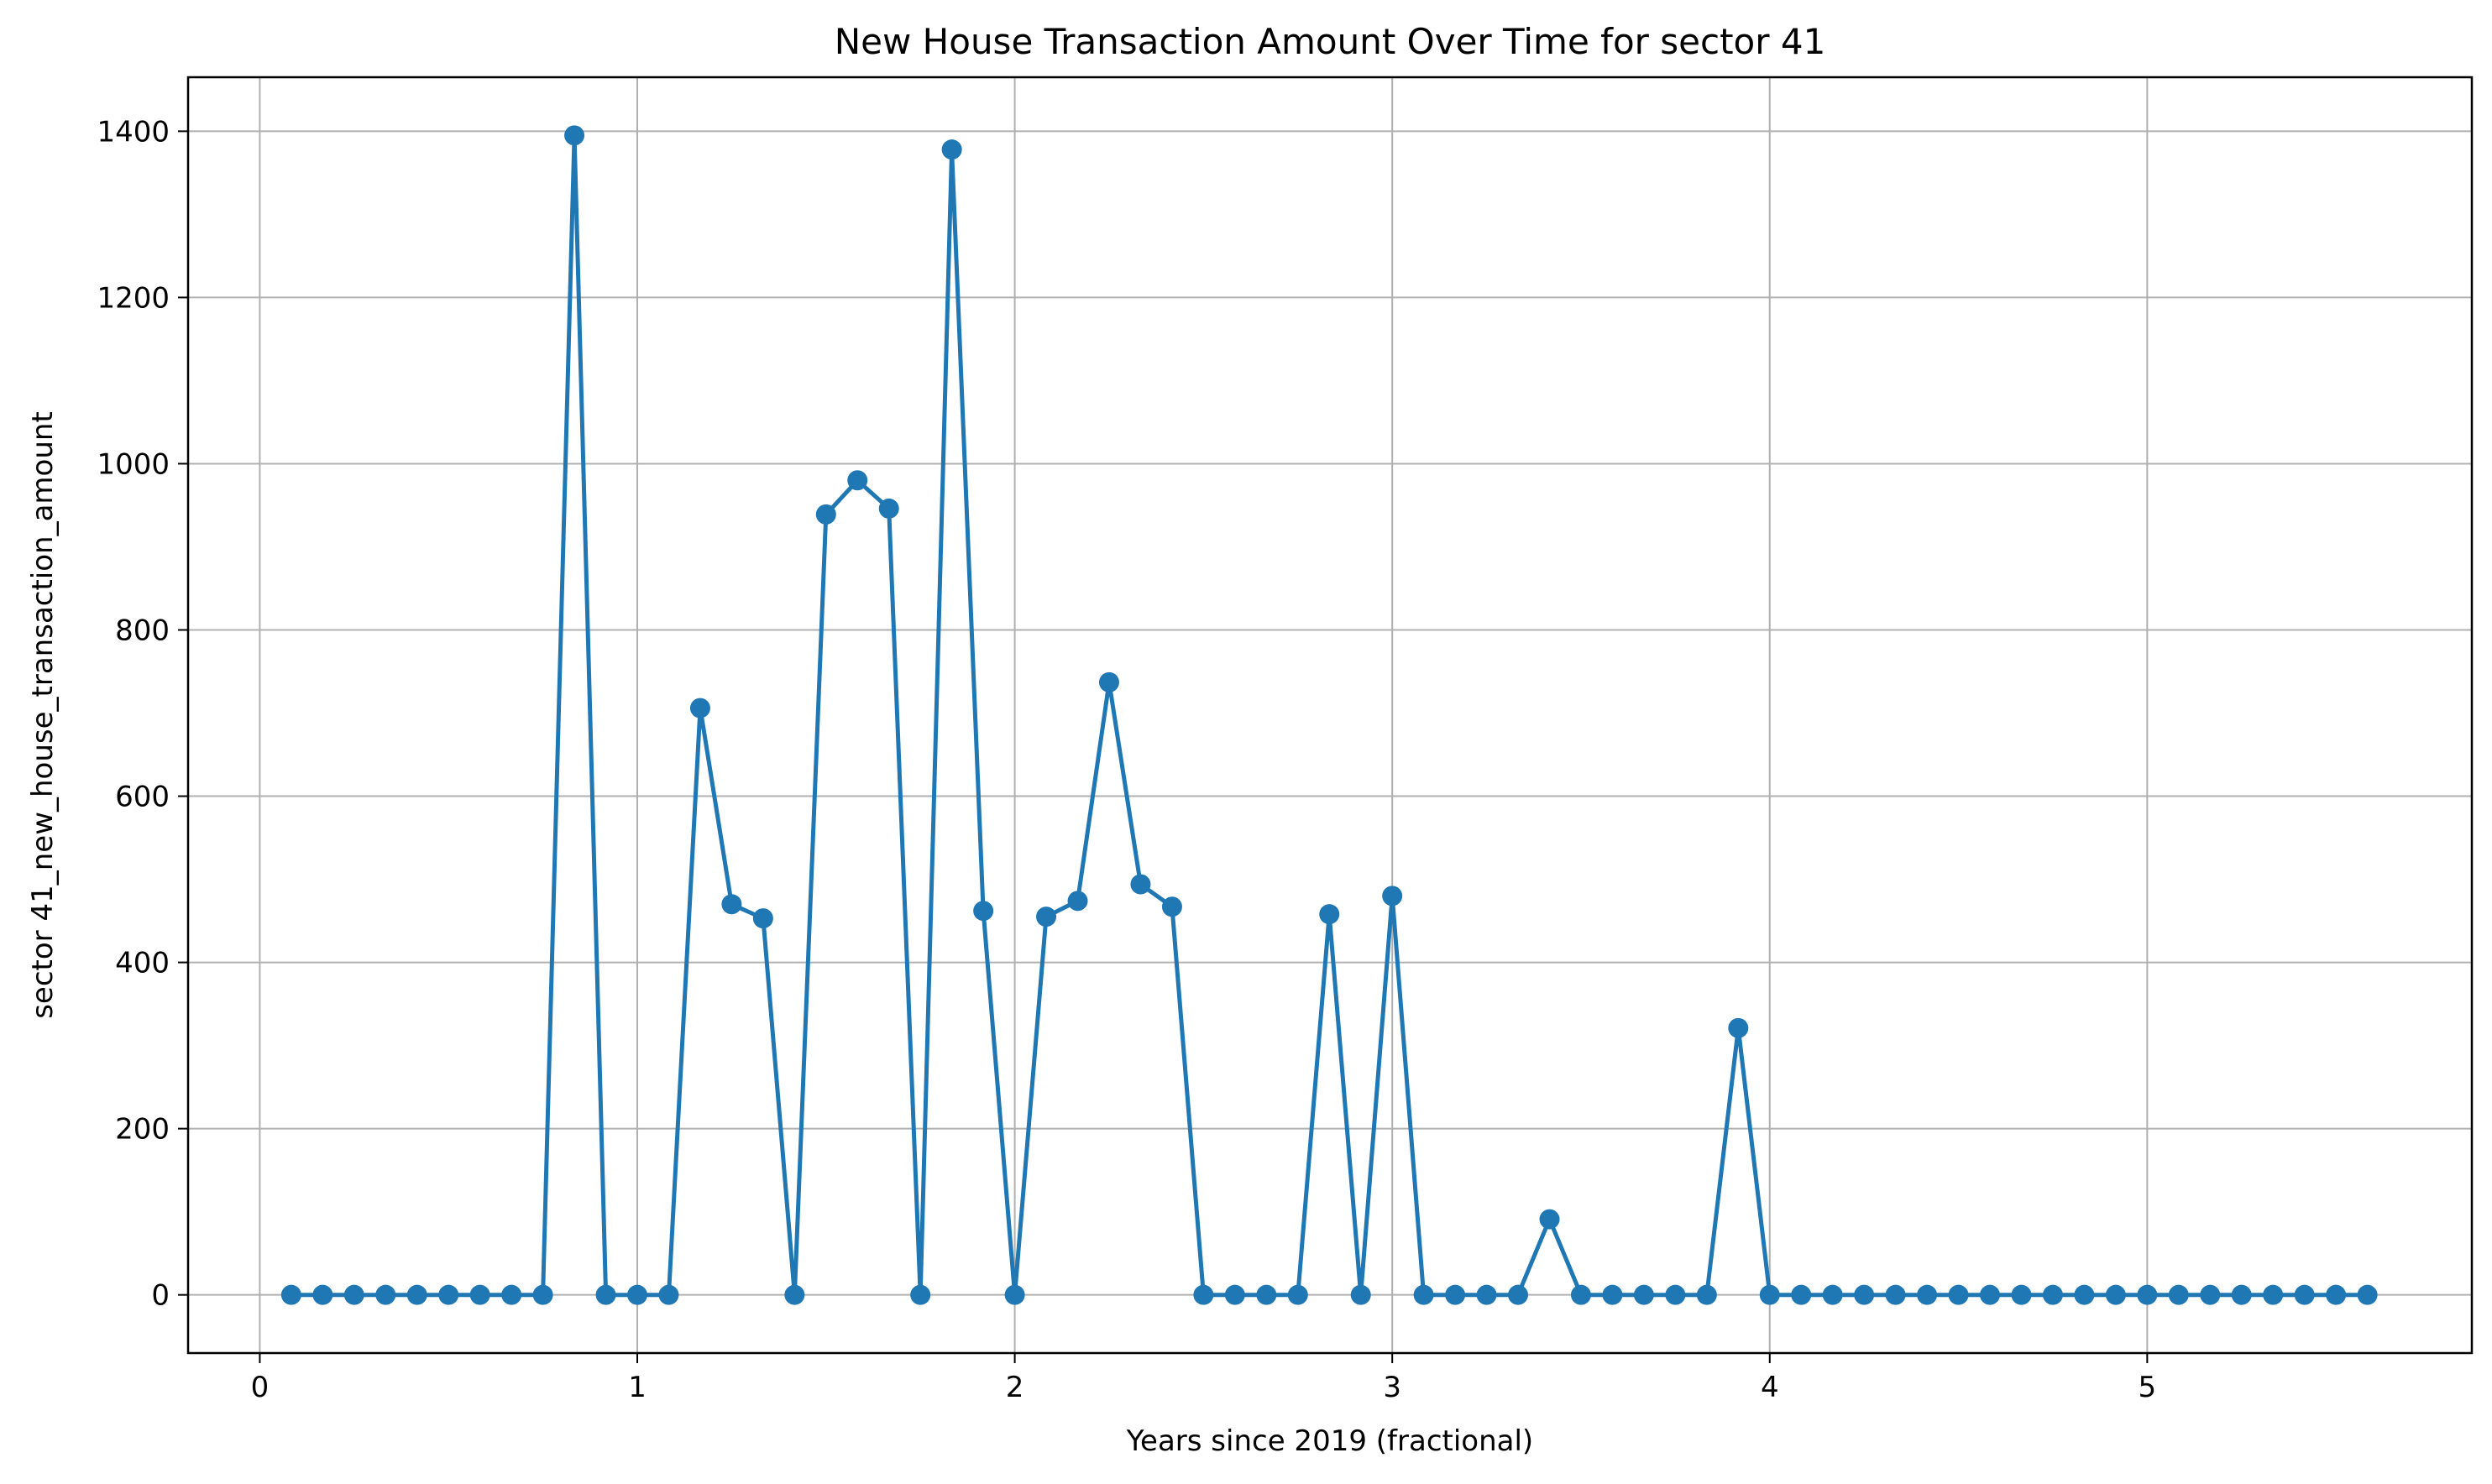 The width and height of the screenshot is (2492, 1484). What do you see at coordinates (143, 631) in the screenshot?
I see `y-tick-label: 800` at bounding box center [143, 631].